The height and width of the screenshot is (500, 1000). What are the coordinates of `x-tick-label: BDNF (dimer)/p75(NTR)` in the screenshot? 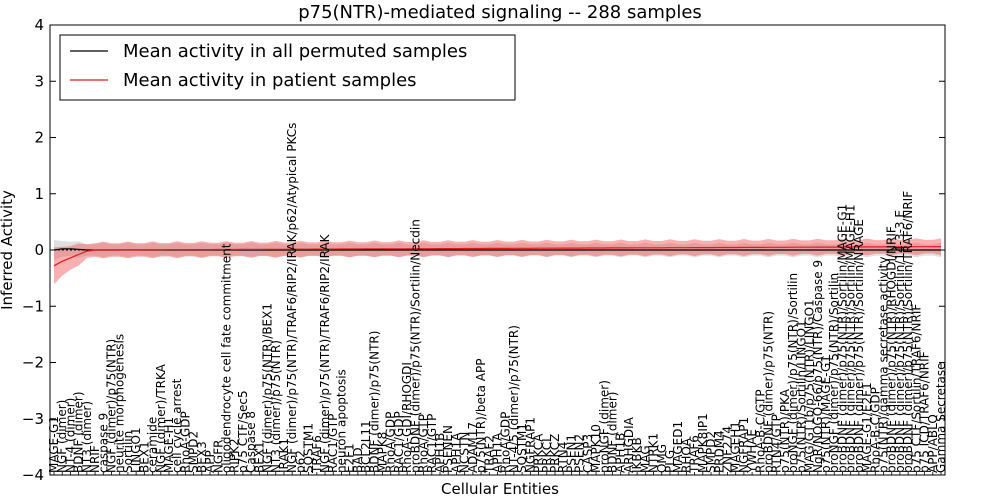 It's located at (374, 402).